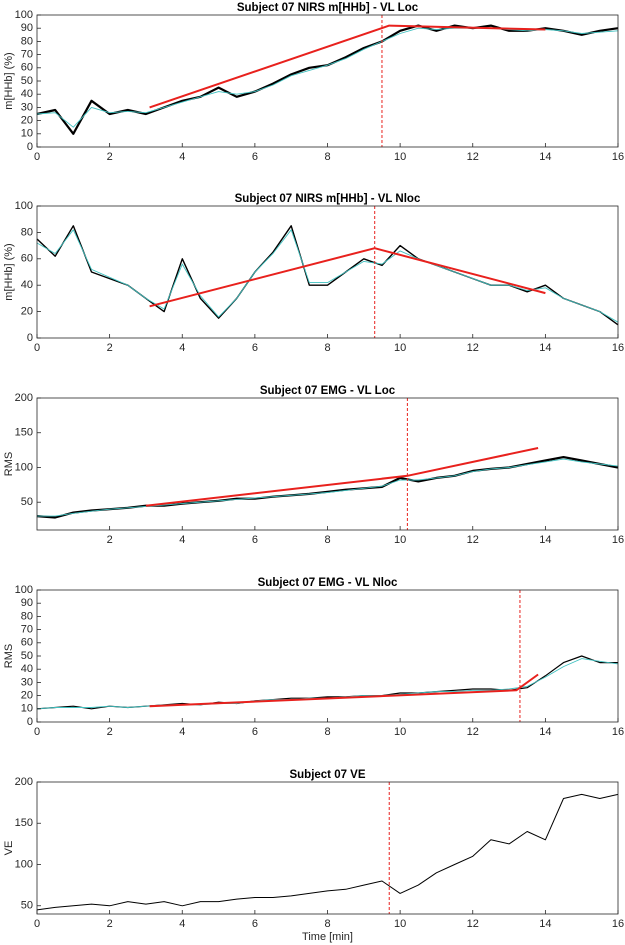  What do you see at coordinates (27, 94) in the screenshot?
I see `y-tick-label: 40` at bounding box center [27, 94].